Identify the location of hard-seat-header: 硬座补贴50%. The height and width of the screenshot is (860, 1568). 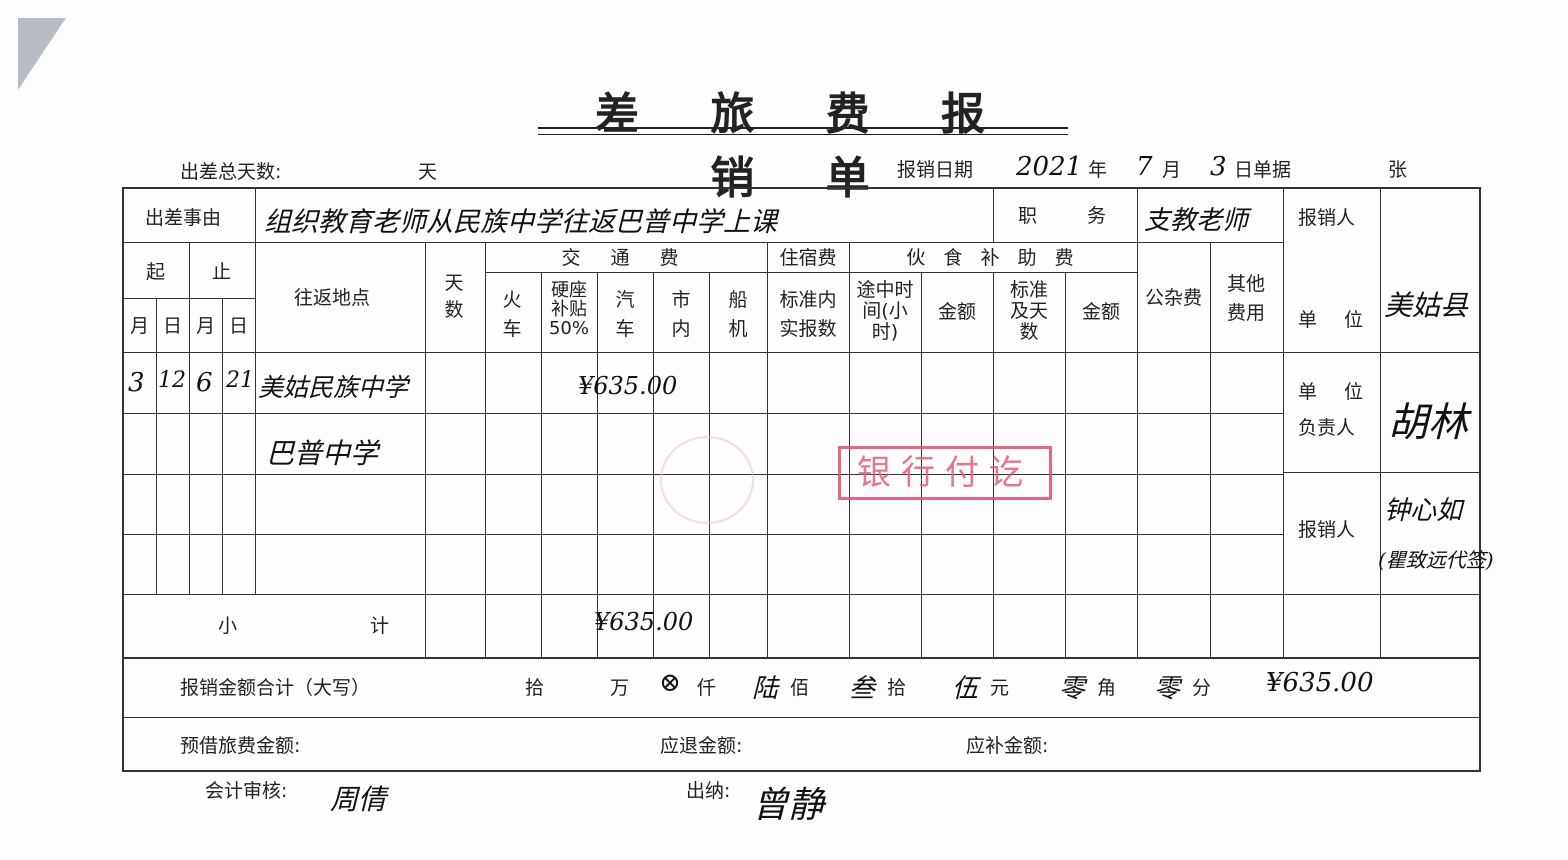
(568, 309).